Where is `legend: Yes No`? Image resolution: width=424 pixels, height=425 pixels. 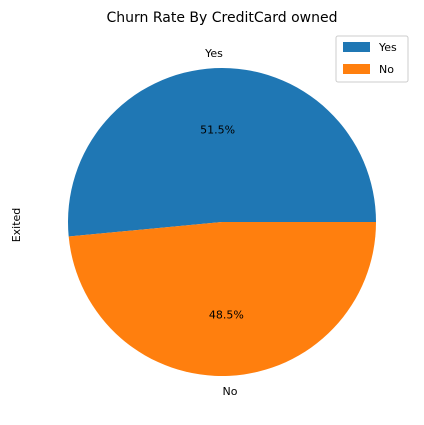
legend: Yes No is located at coordinates (372, 59).